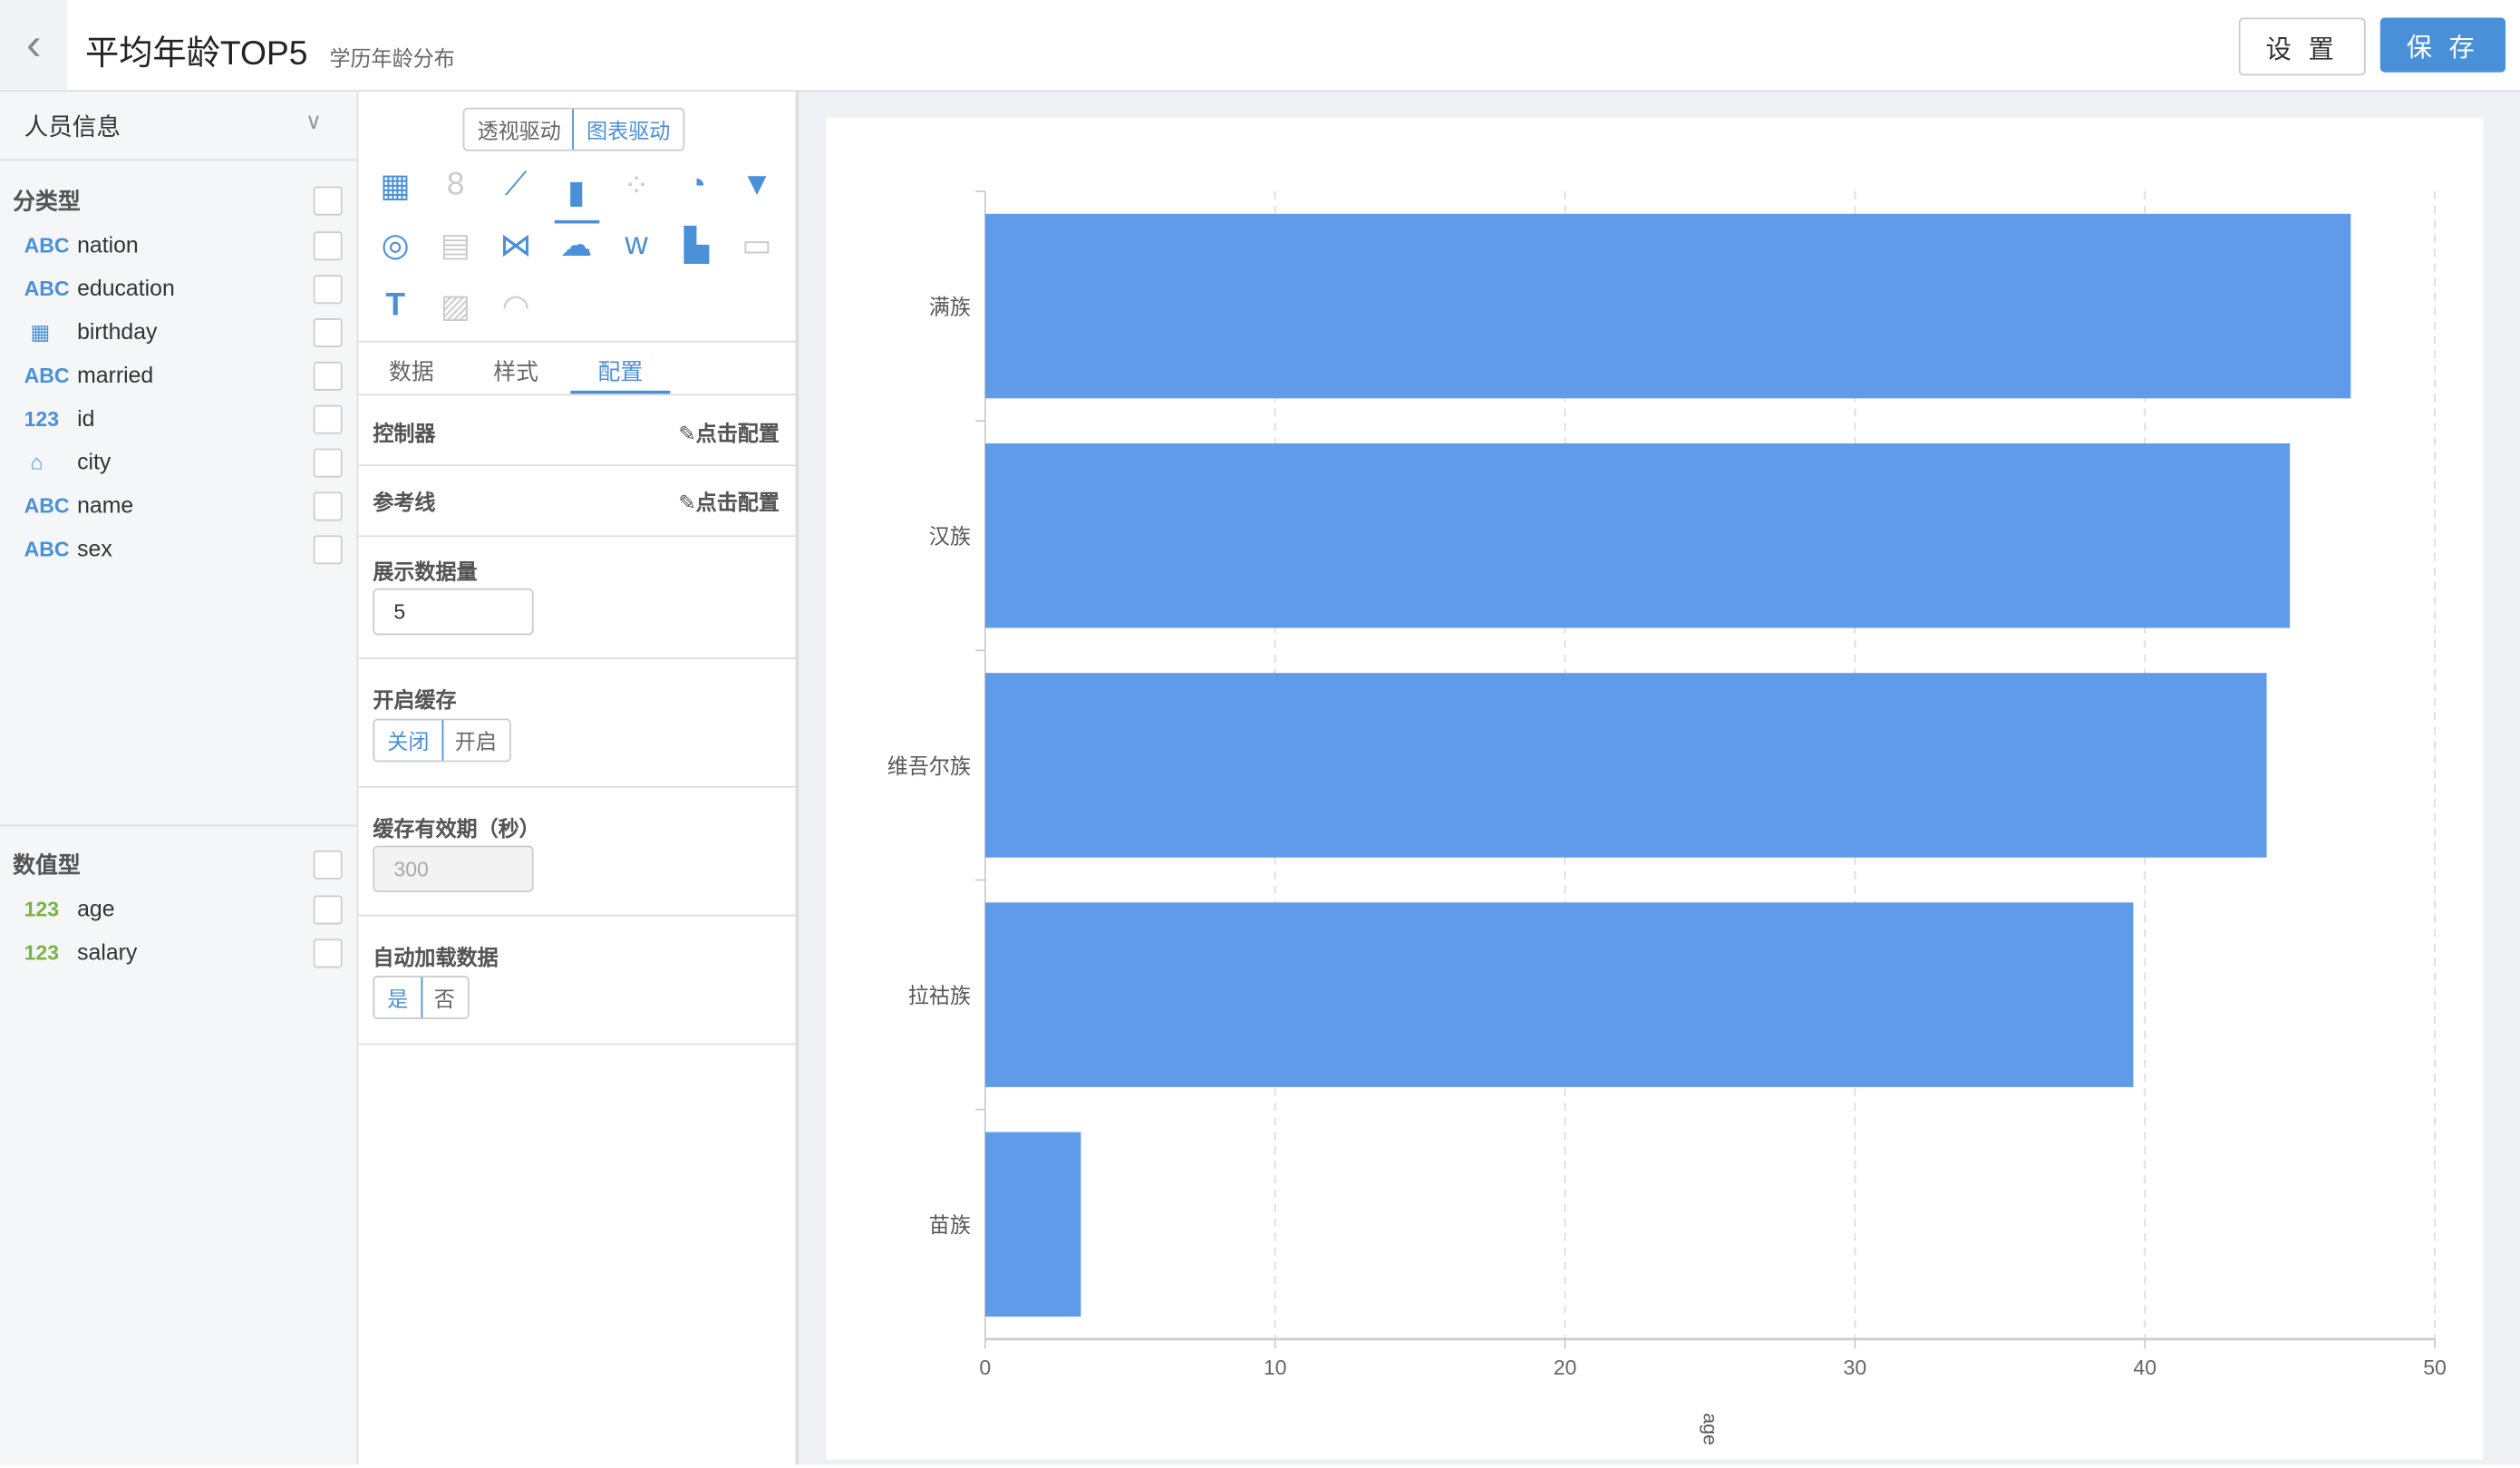 This screenshot has height=1468, width=2520. I want to click on back-button: ‹, so click(34, 46).